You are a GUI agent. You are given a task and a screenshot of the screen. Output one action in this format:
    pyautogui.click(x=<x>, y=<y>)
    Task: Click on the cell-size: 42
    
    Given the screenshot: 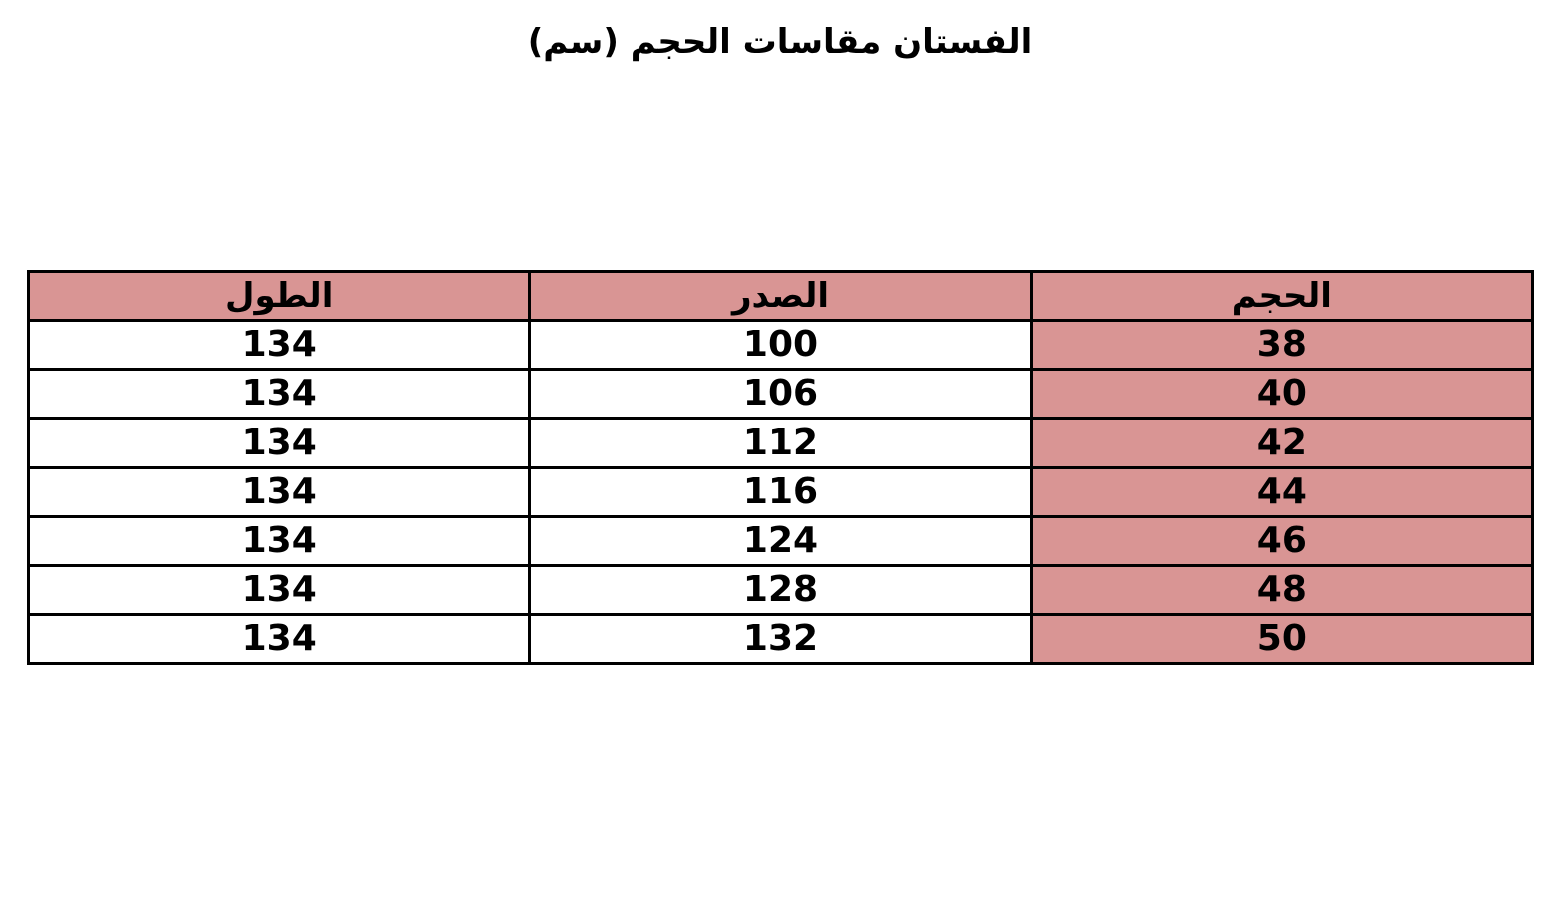 What is the action you would take?
    pyautogui.click(x=1282, y=443)
    